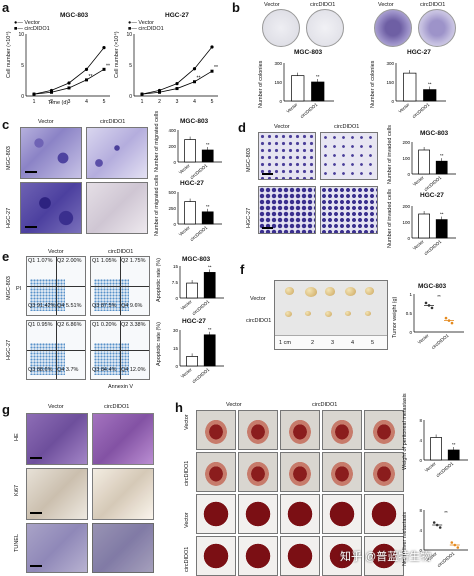 This screenshot has height=576, width=474. I want to click on migration-image, so click(117, 153).